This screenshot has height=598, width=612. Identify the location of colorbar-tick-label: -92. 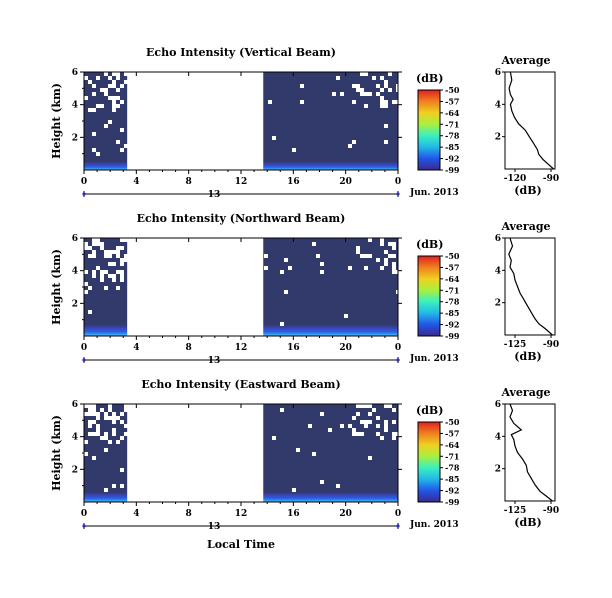
(452, 491).